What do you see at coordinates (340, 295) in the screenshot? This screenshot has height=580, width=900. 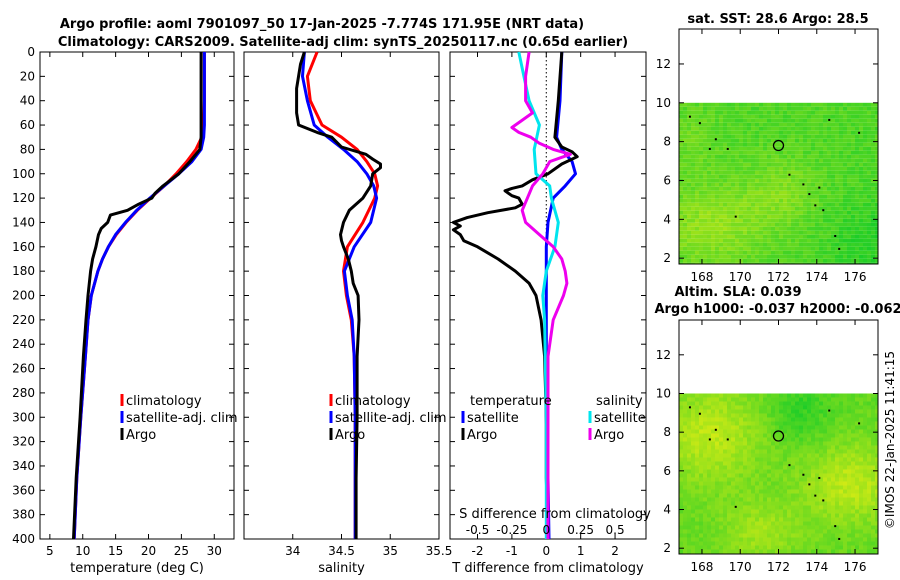 I see `series-line-satellite-adj-clim` at bounding box center [340, 295].